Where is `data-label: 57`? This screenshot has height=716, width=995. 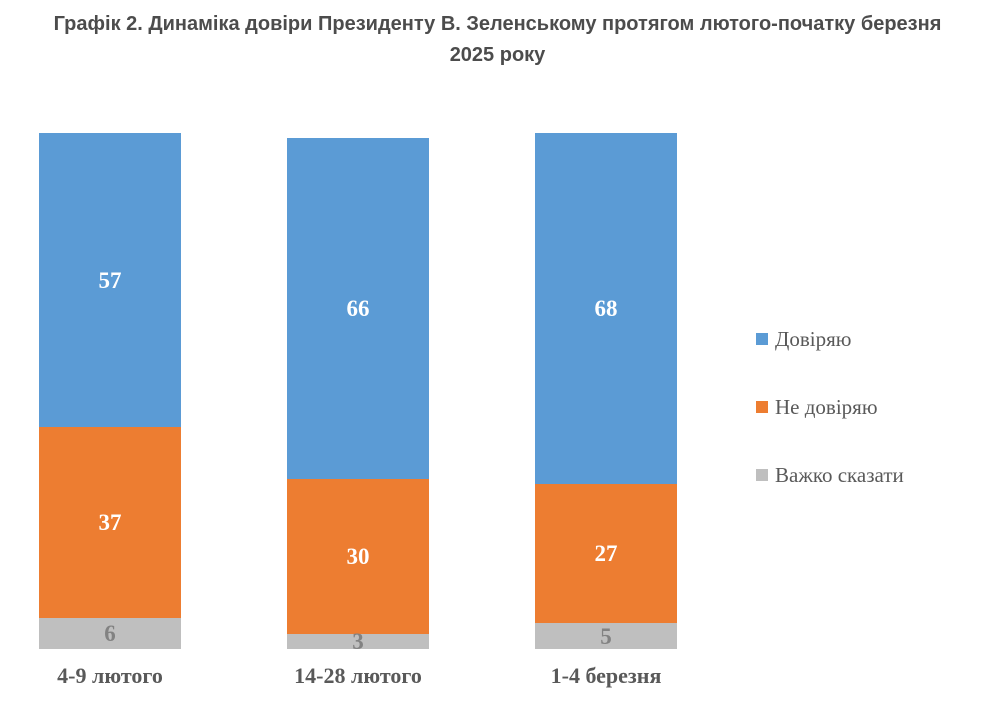 data-label: 57 is located at coordinates (110, 280).